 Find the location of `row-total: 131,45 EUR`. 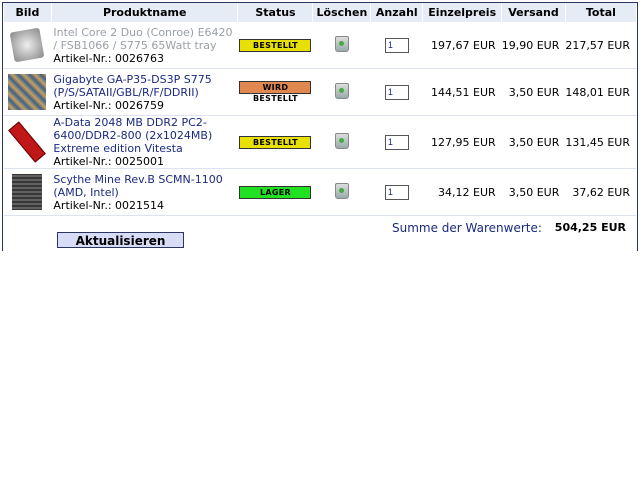

row-total: 131,45 EUR is located at coordinates (600, 142).